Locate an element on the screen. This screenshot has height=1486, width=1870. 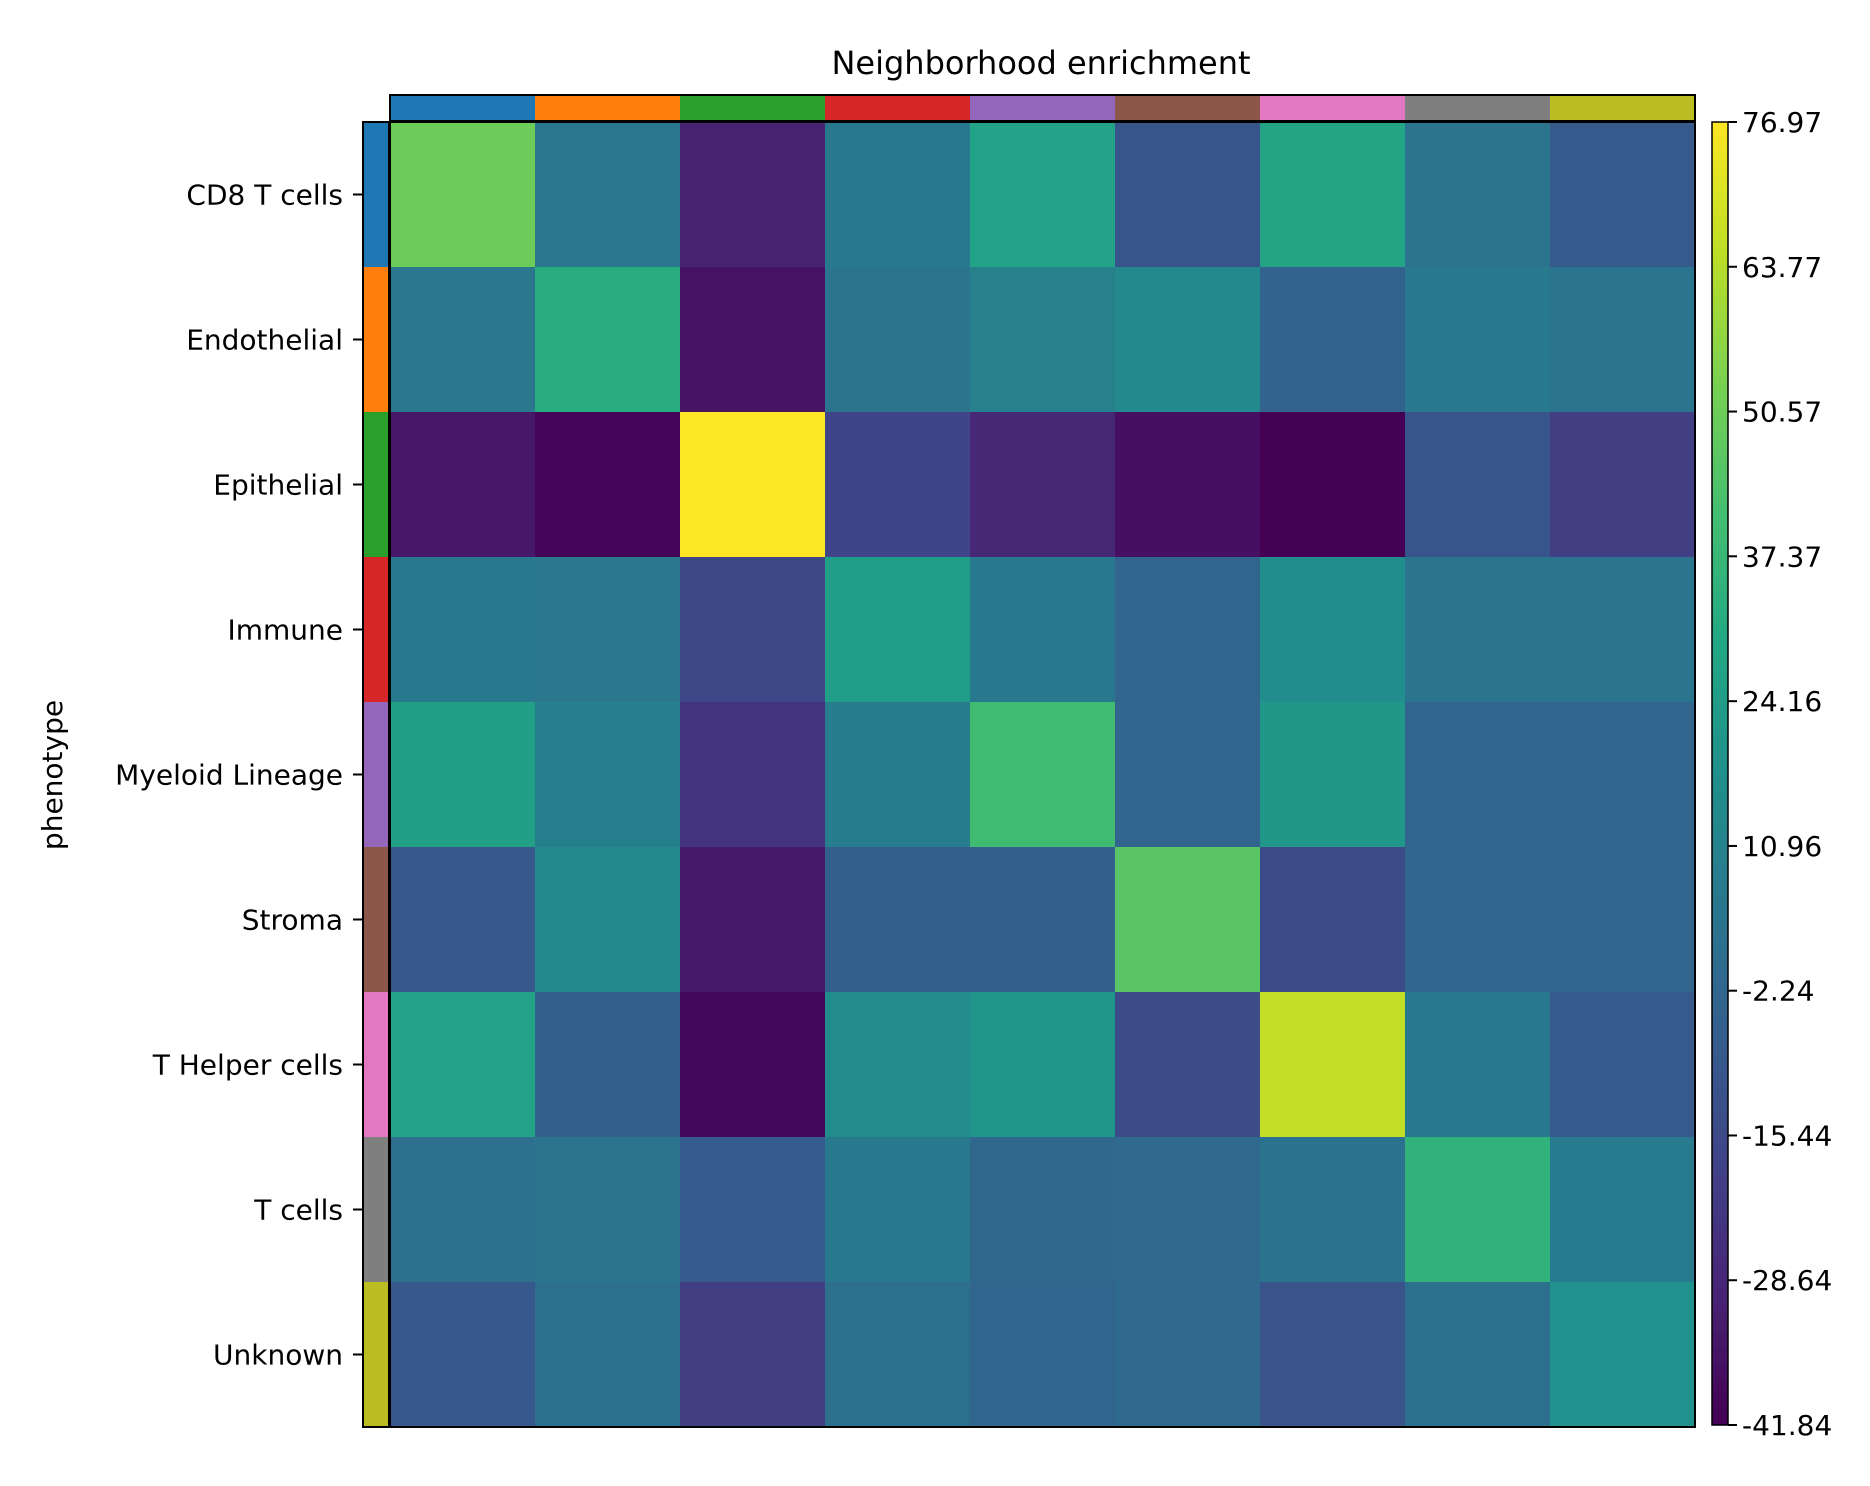
colorbar-tick-label: 37.37 is located at coordinates (1782, 556).